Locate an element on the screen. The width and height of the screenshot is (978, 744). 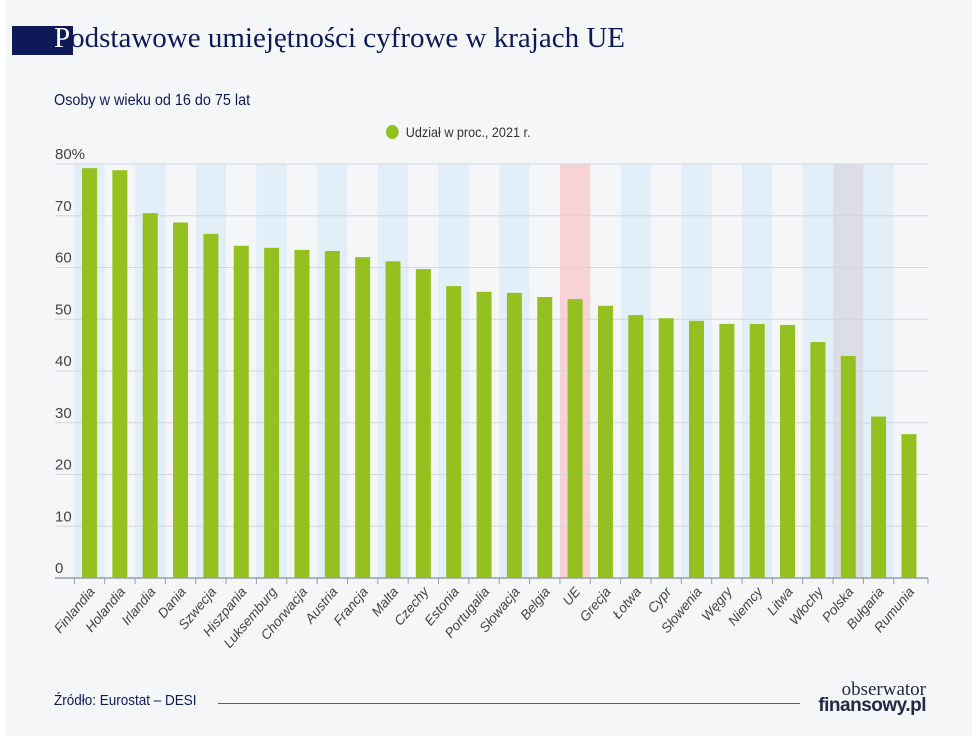
y-tick-label: 10 is located at coordinates (63, 516).